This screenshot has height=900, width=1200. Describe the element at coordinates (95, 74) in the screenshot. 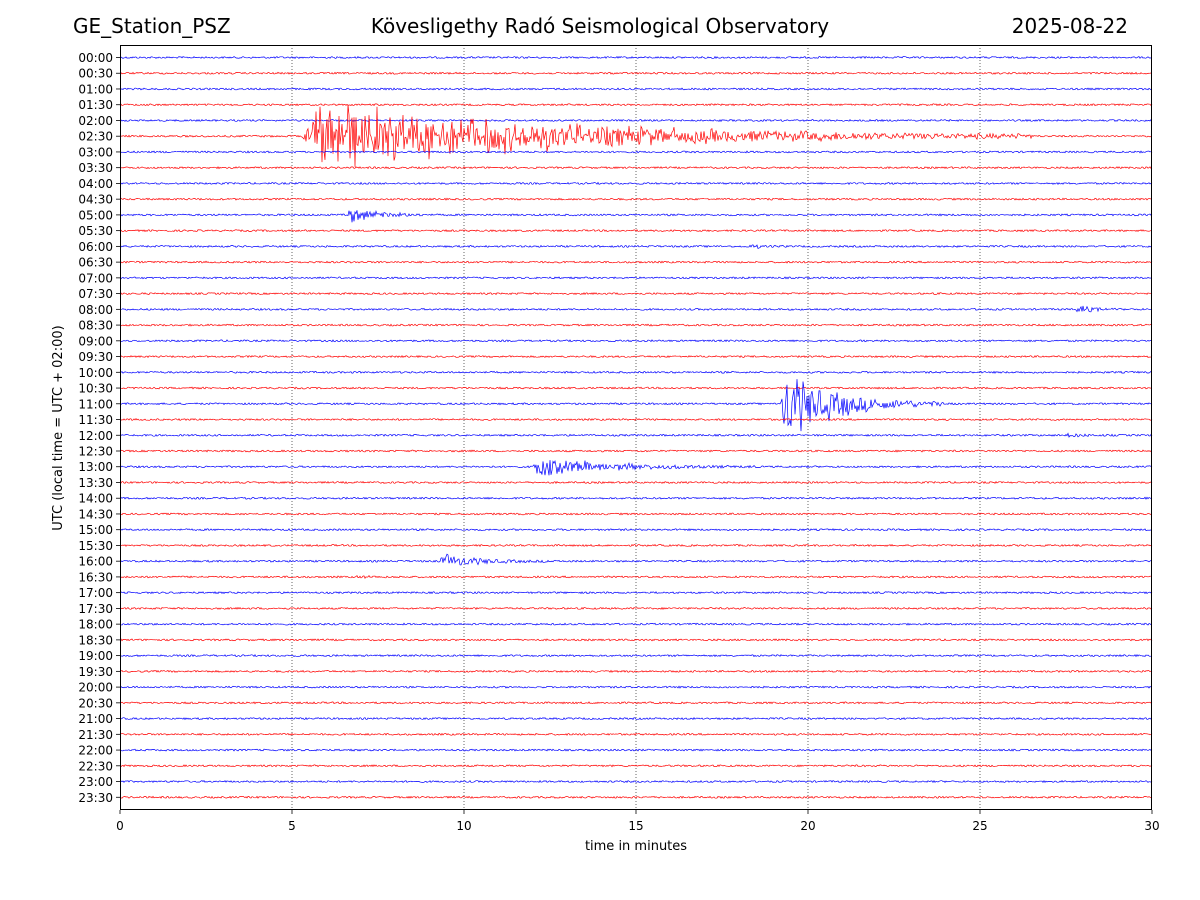

I see `y-tick-label: 00:30` at that location.